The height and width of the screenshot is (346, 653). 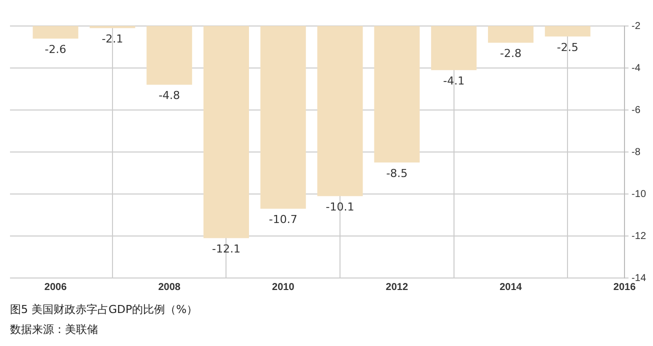 I want to click on data-label: -12.1, so click(x=226, y=249).